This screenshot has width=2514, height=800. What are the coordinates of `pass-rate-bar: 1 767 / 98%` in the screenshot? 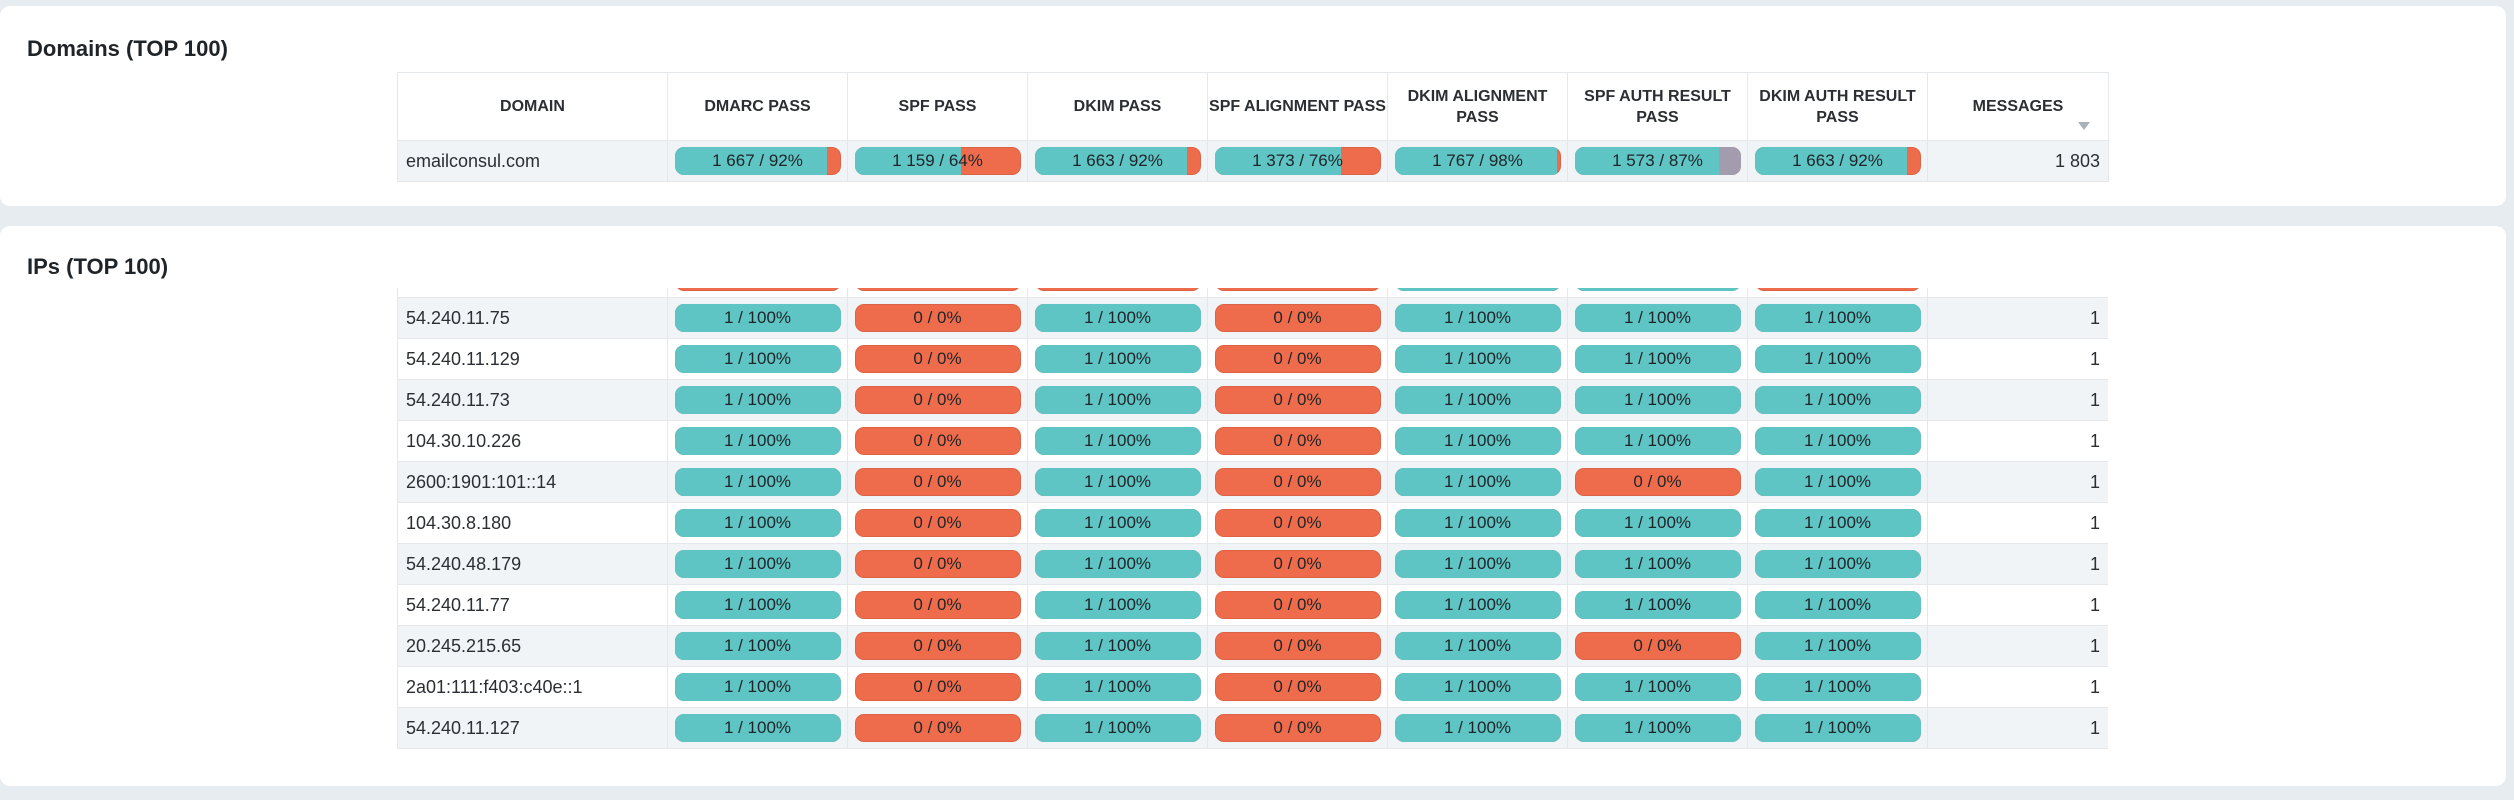 It's located at (1477, 161).